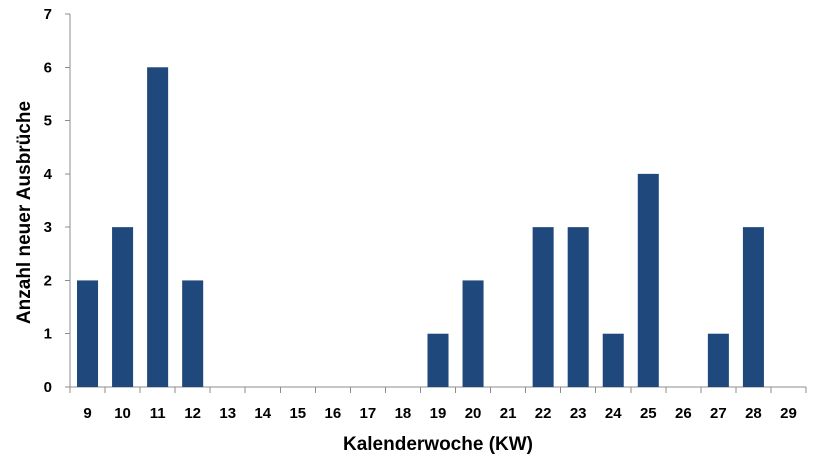 The image size is (819, 457). What do you see at coordinates (48, 67) in the screenshot?
I see `y-tick-label: 6` at bounding box center [48, 67].